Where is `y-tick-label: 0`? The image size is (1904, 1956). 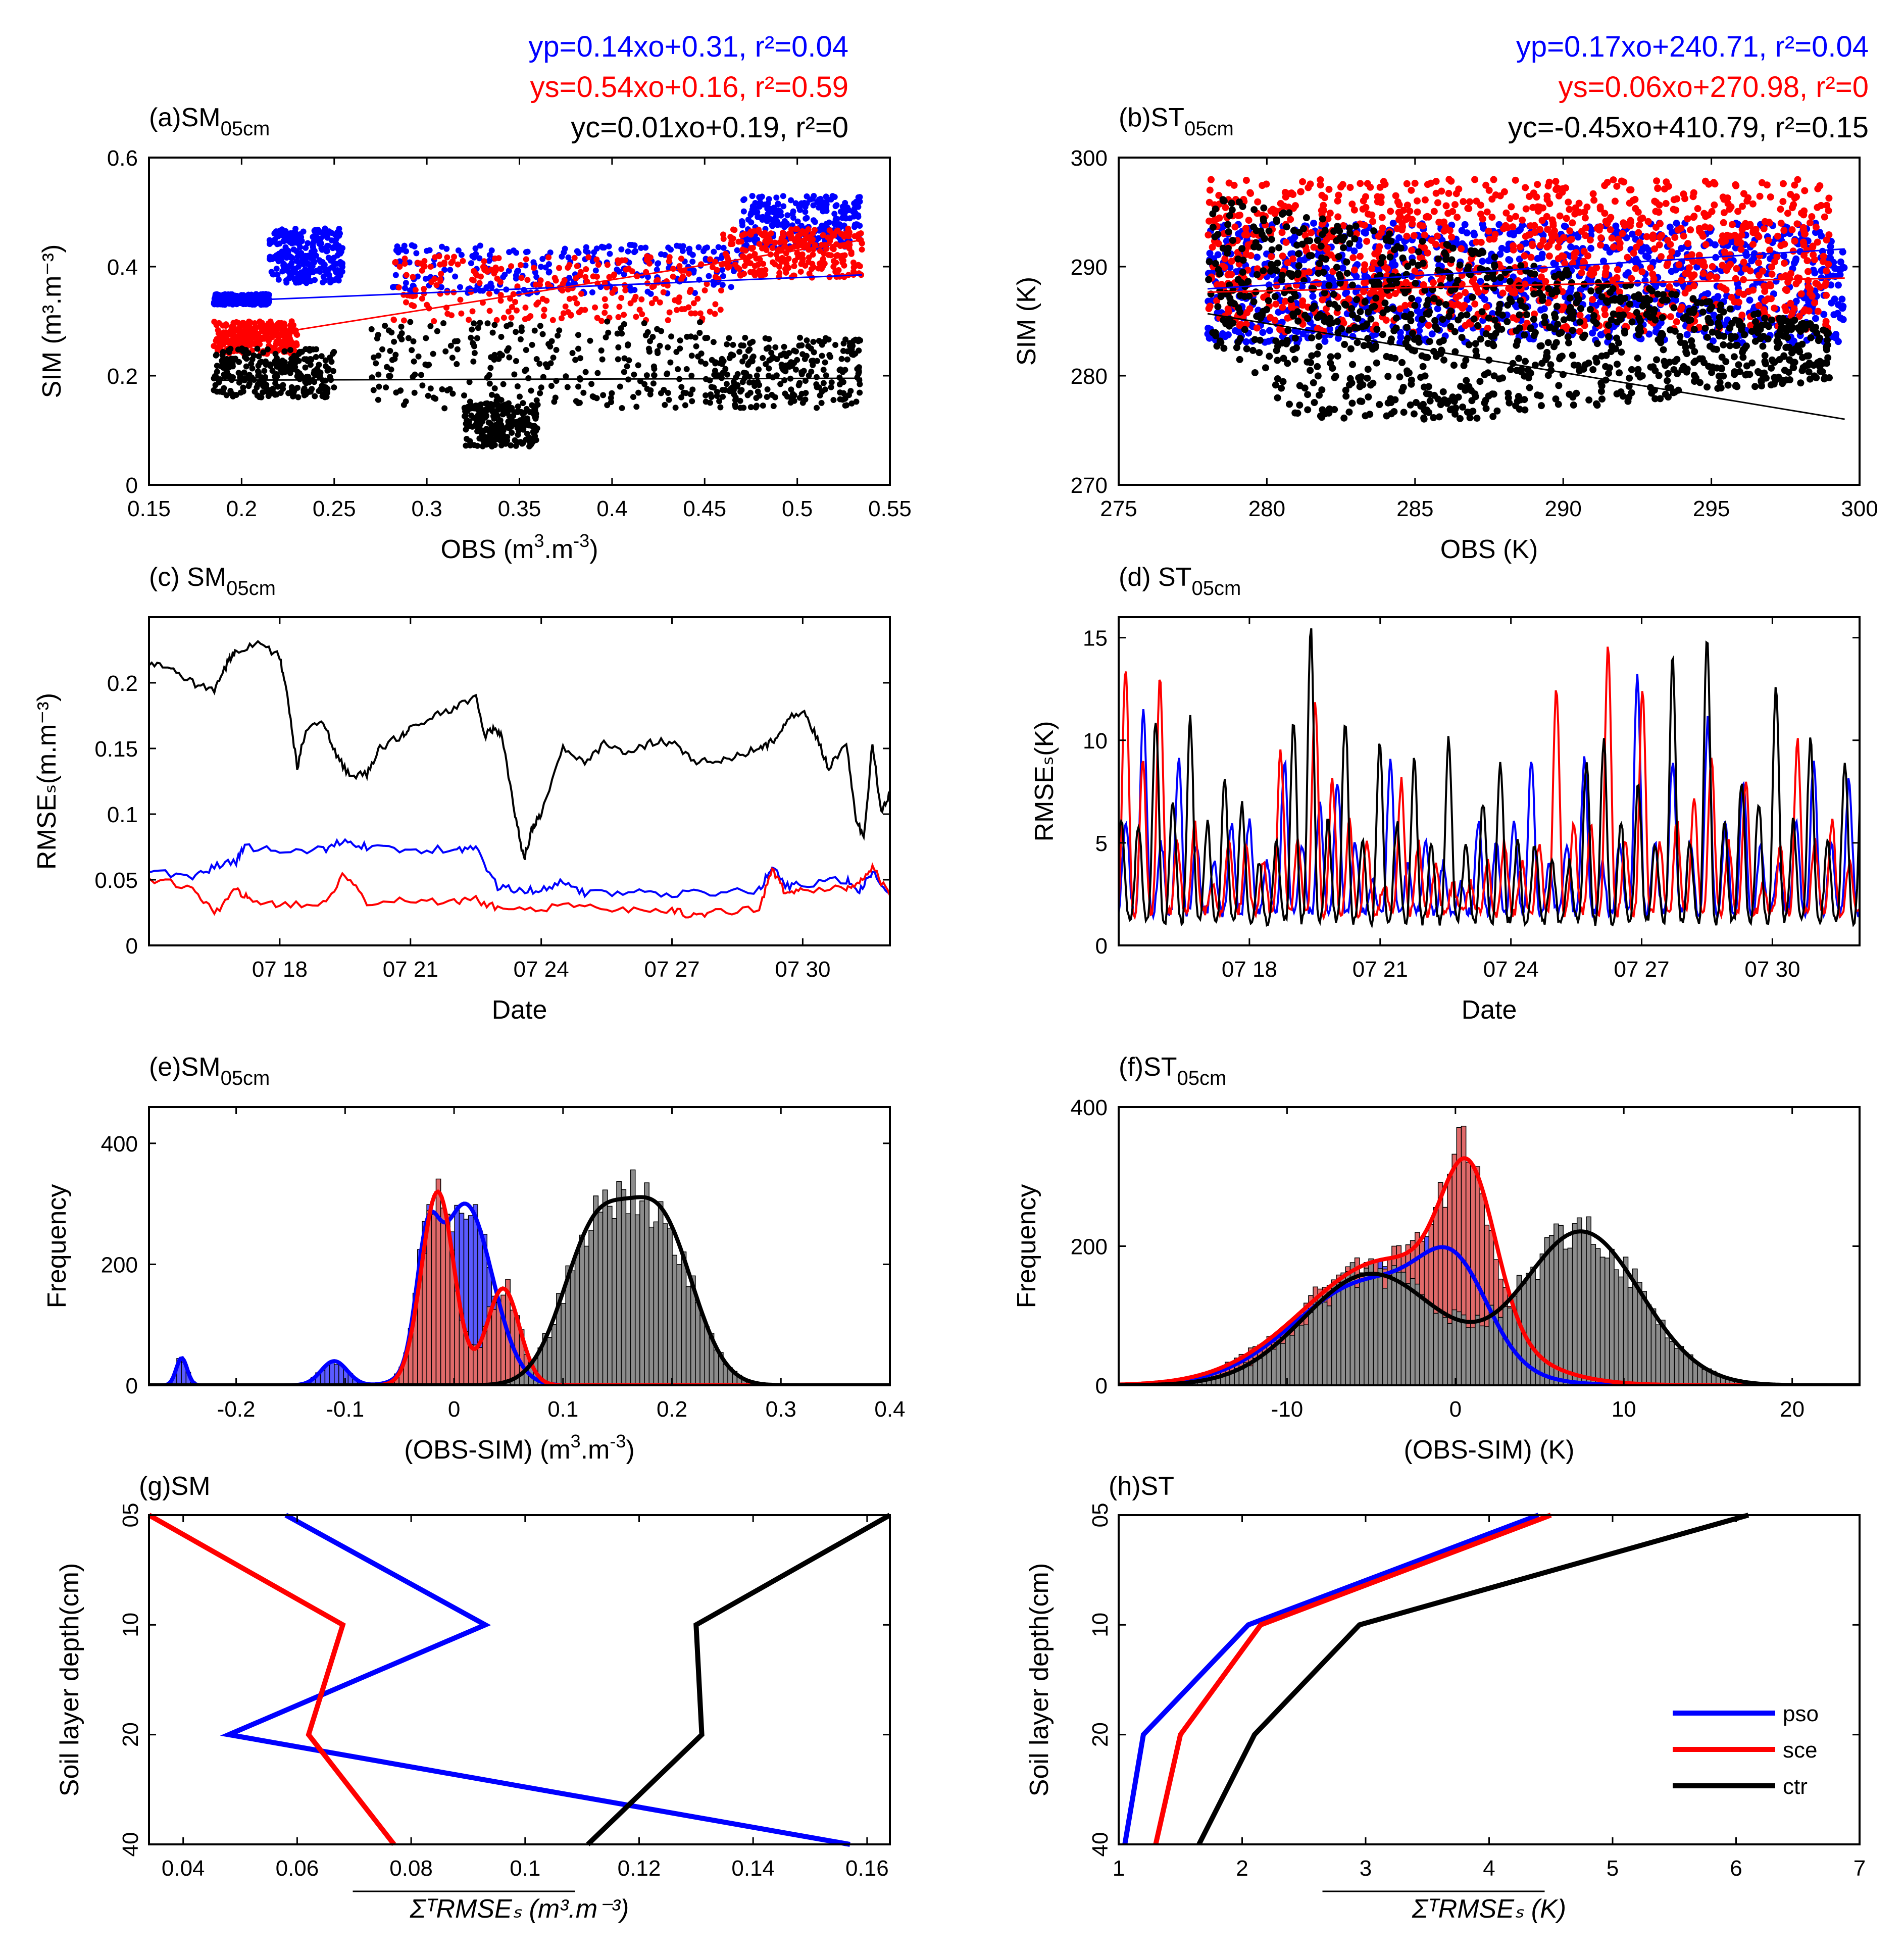 y-tick-label: 0 is located at coordinates (132, 485).